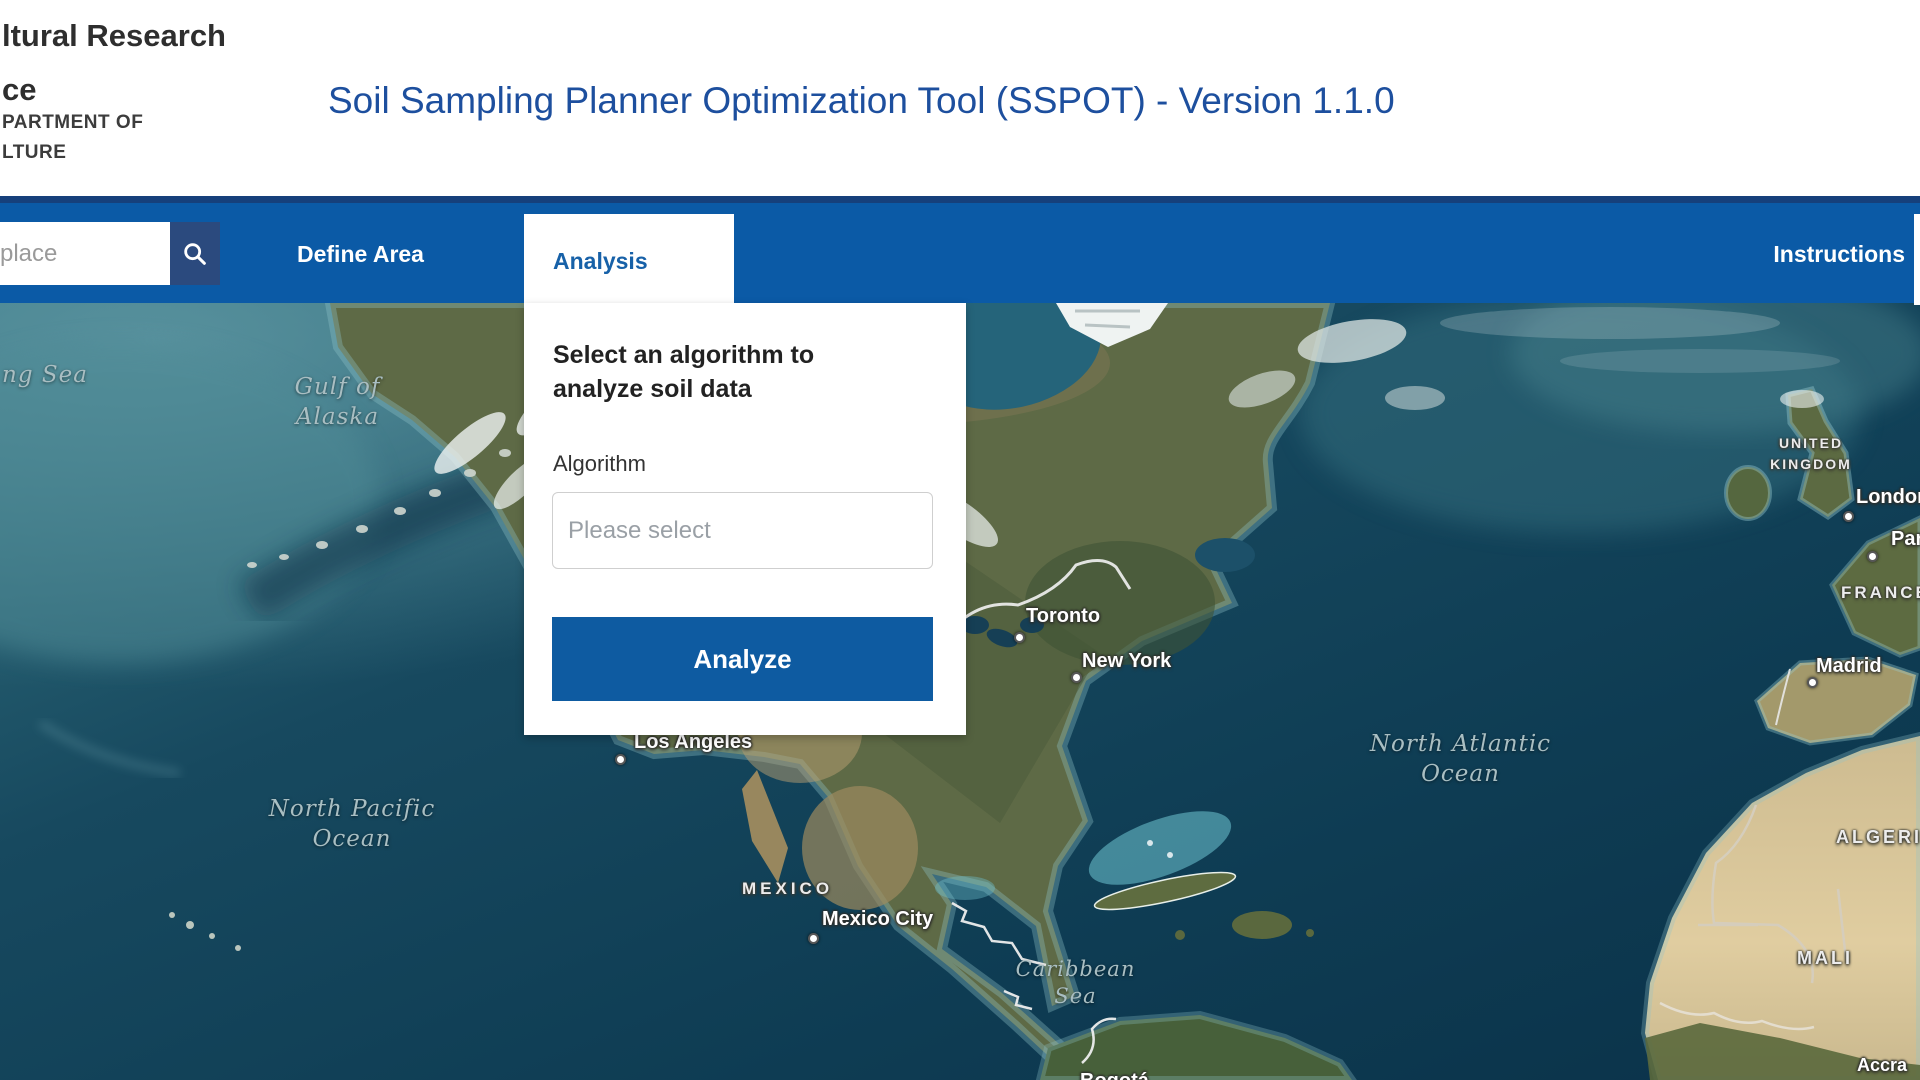  Describe the element at coordinates (639, 530) in the screenshot. I see `algorithm-select-value: Please select` at that location.